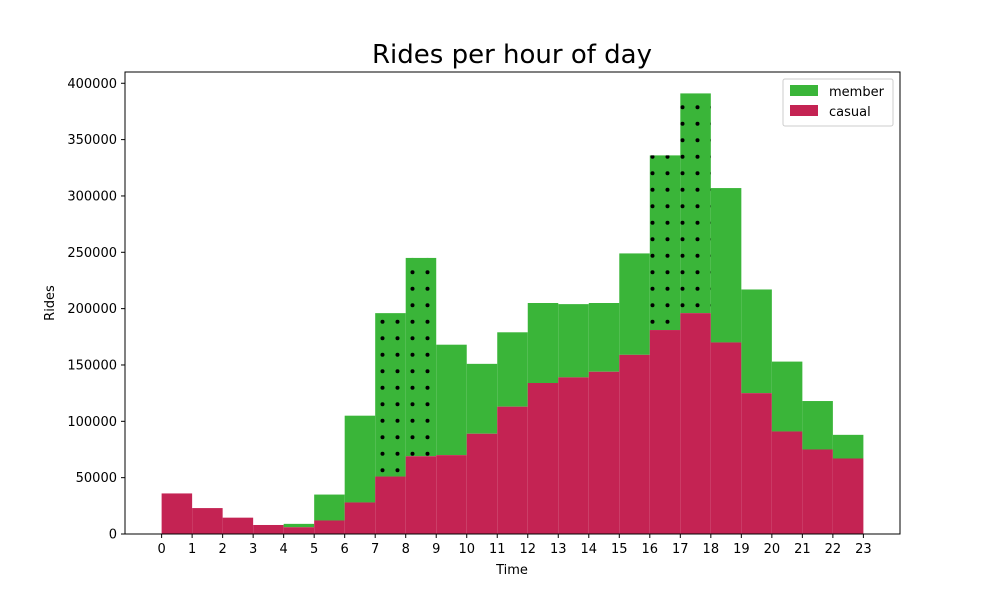 The width and height of the screenshot is (1000, 600). I want to click on y-tick-label-50000: 50000, so click(96, 478).